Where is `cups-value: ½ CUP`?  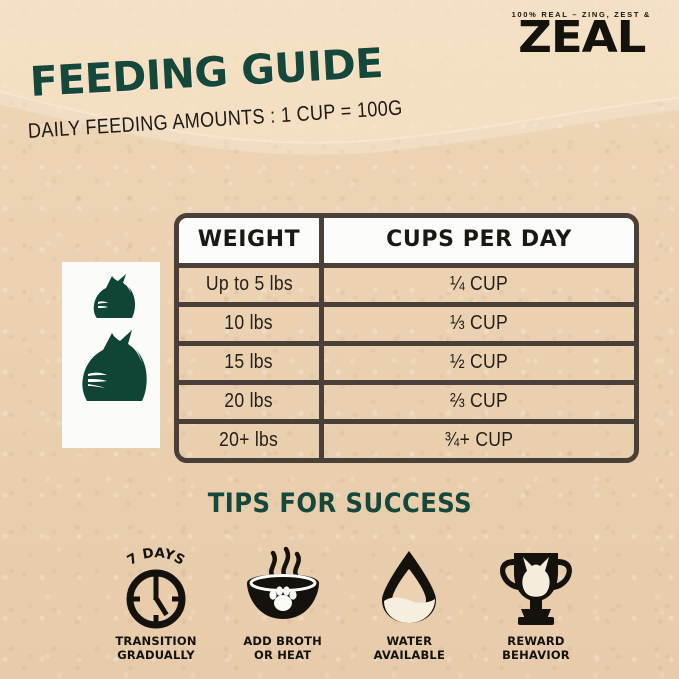 cups-value: ½ CUP is located at coordinates (479, 362).